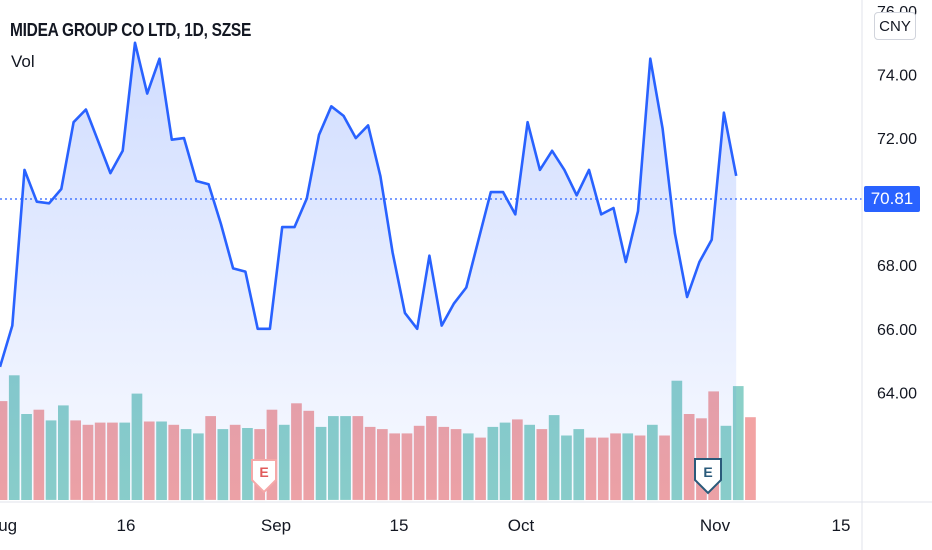 This screenshot has height=550, width=932. What do you see at coordinates (897, 330) in the screenshot?
I see `price-tick-label: 66.00` at bounding box center [897, 330].